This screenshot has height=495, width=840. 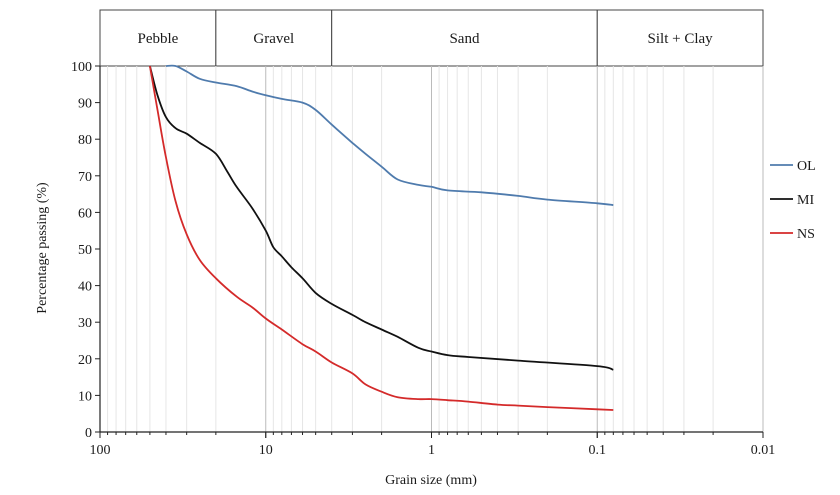 What do you see at coordinates (85, 177) in the screenshot?
I see `y-tick-label: 70` at bounding box center [85, 177].